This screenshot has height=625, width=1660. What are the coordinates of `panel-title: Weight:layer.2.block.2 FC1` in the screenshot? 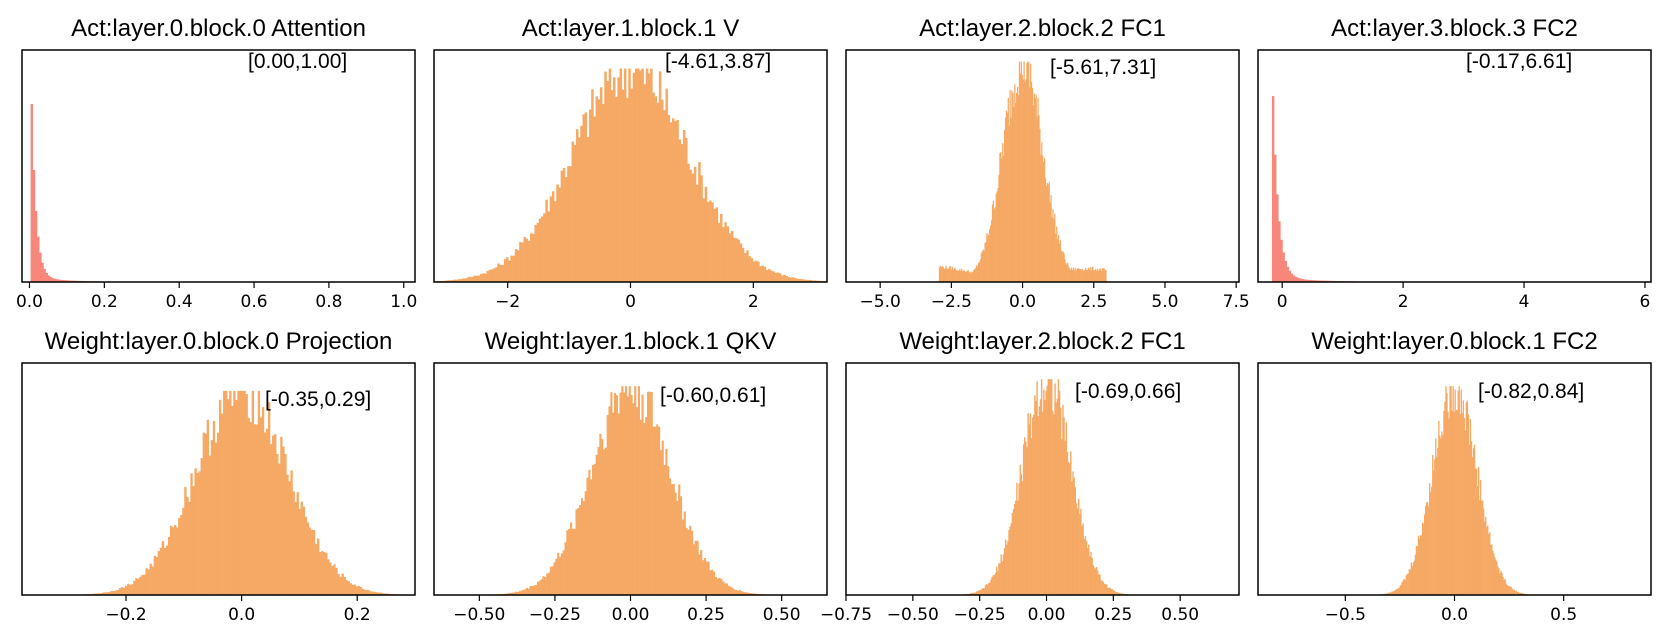 It's located at (1042, 341).